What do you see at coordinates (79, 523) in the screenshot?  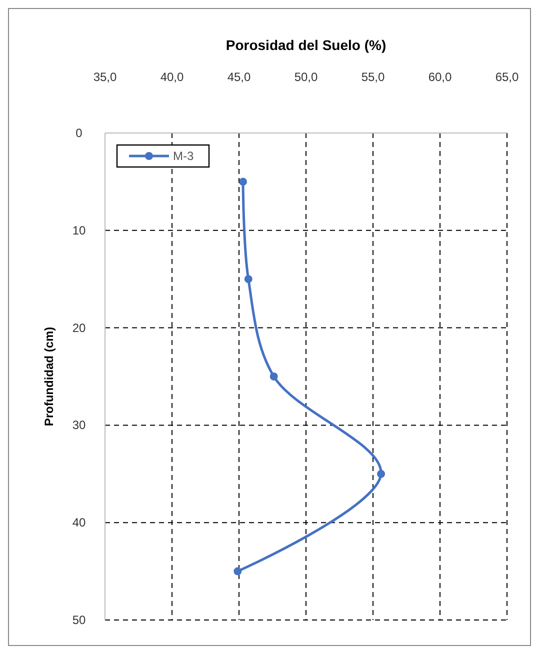 I see `y-tick-label: 40` at bounding box center [79, 523].